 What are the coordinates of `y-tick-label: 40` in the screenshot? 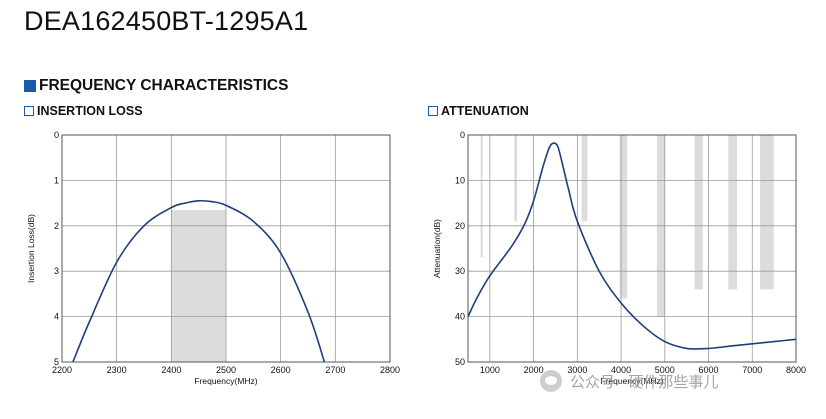 It's located at (460, 317).